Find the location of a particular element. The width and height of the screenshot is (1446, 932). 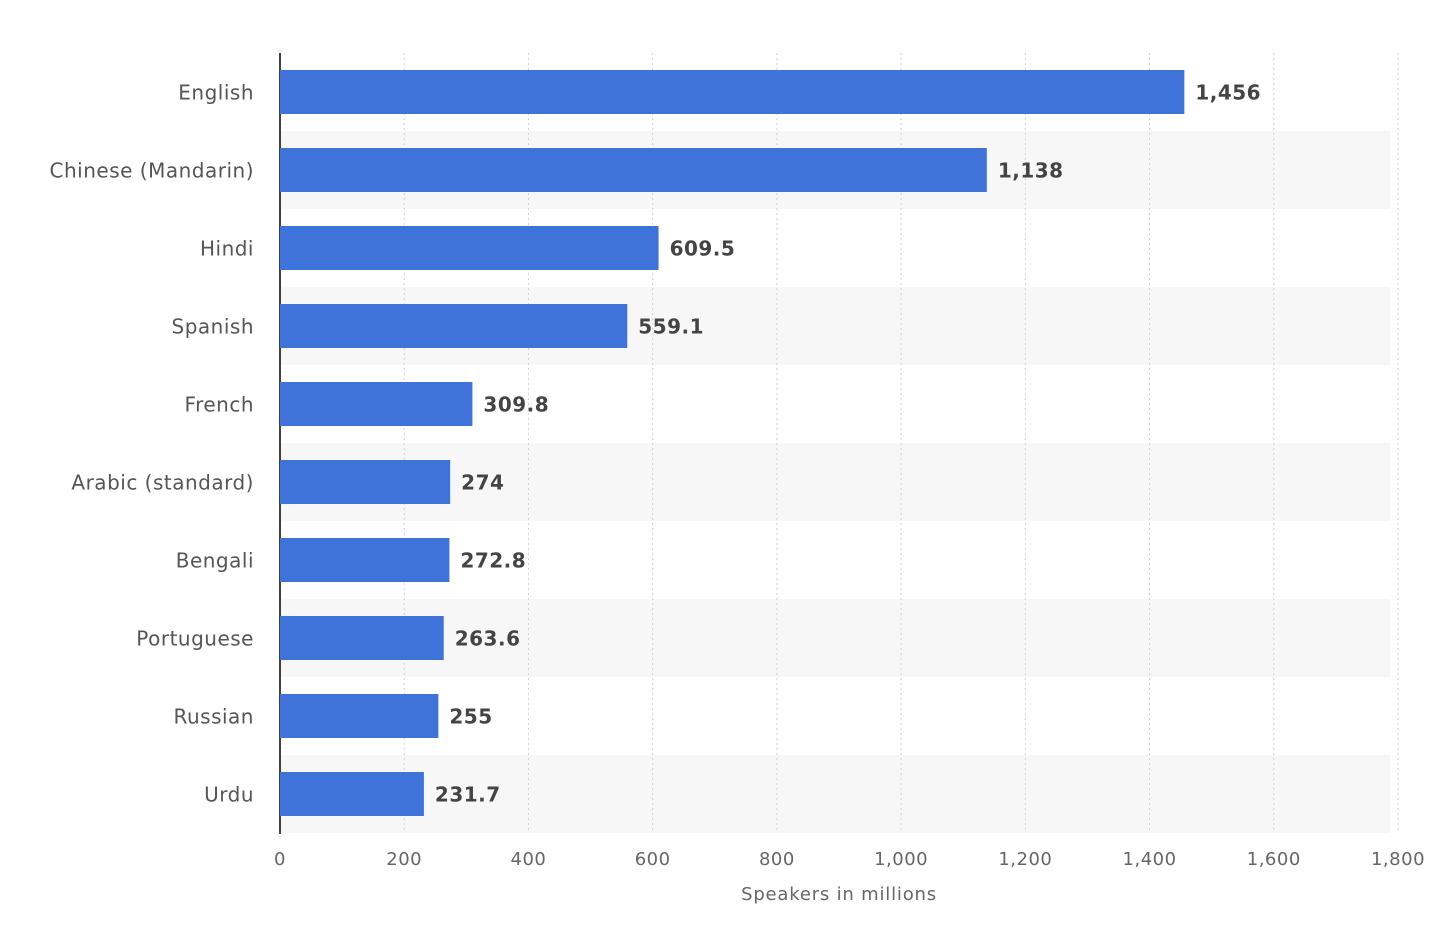

y-tick-label: French is located at coordinates (219, 405).